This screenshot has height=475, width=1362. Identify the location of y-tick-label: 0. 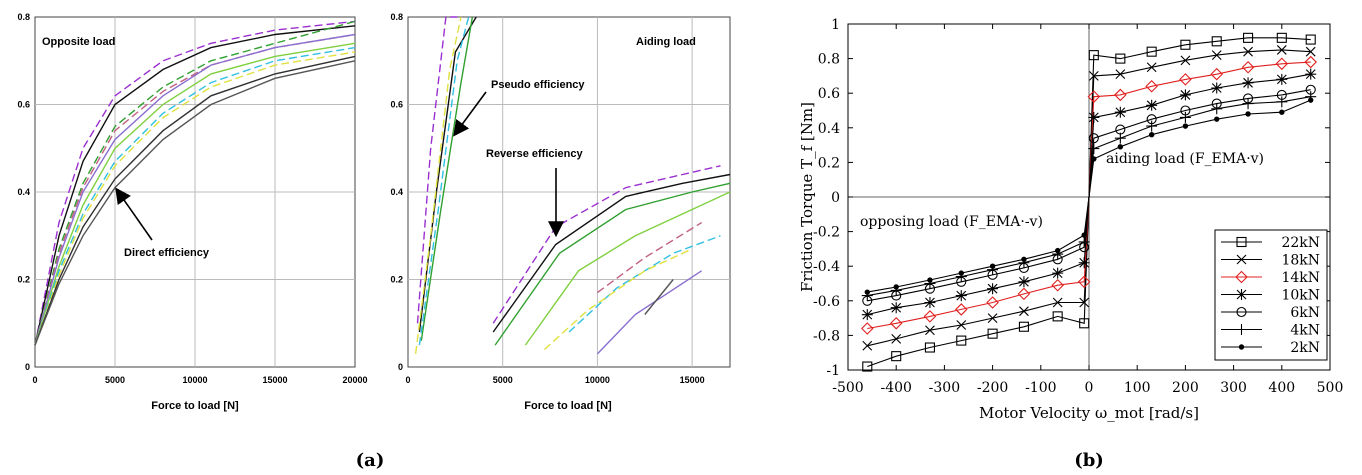
(835, 198).